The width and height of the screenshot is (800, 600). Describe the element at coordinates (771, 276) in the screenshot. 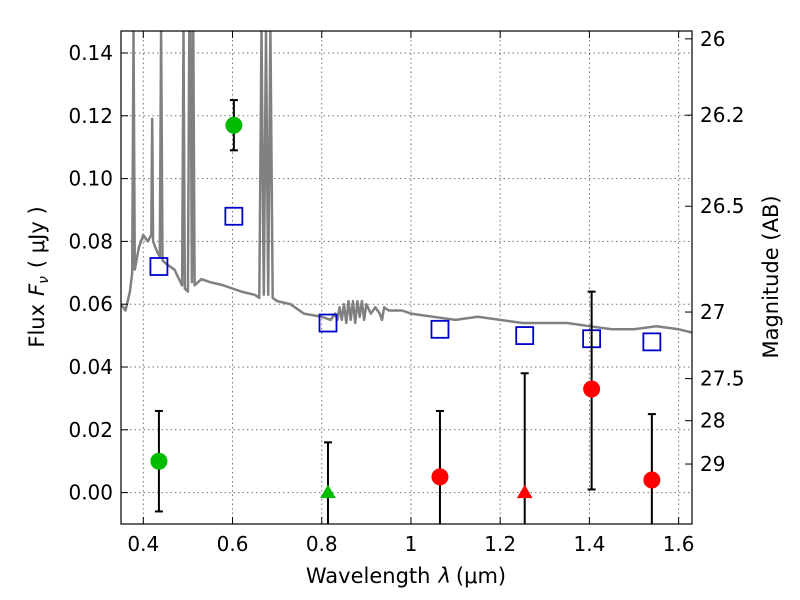

I see `y2-axis-label: Magnitude (AB)` at that location.